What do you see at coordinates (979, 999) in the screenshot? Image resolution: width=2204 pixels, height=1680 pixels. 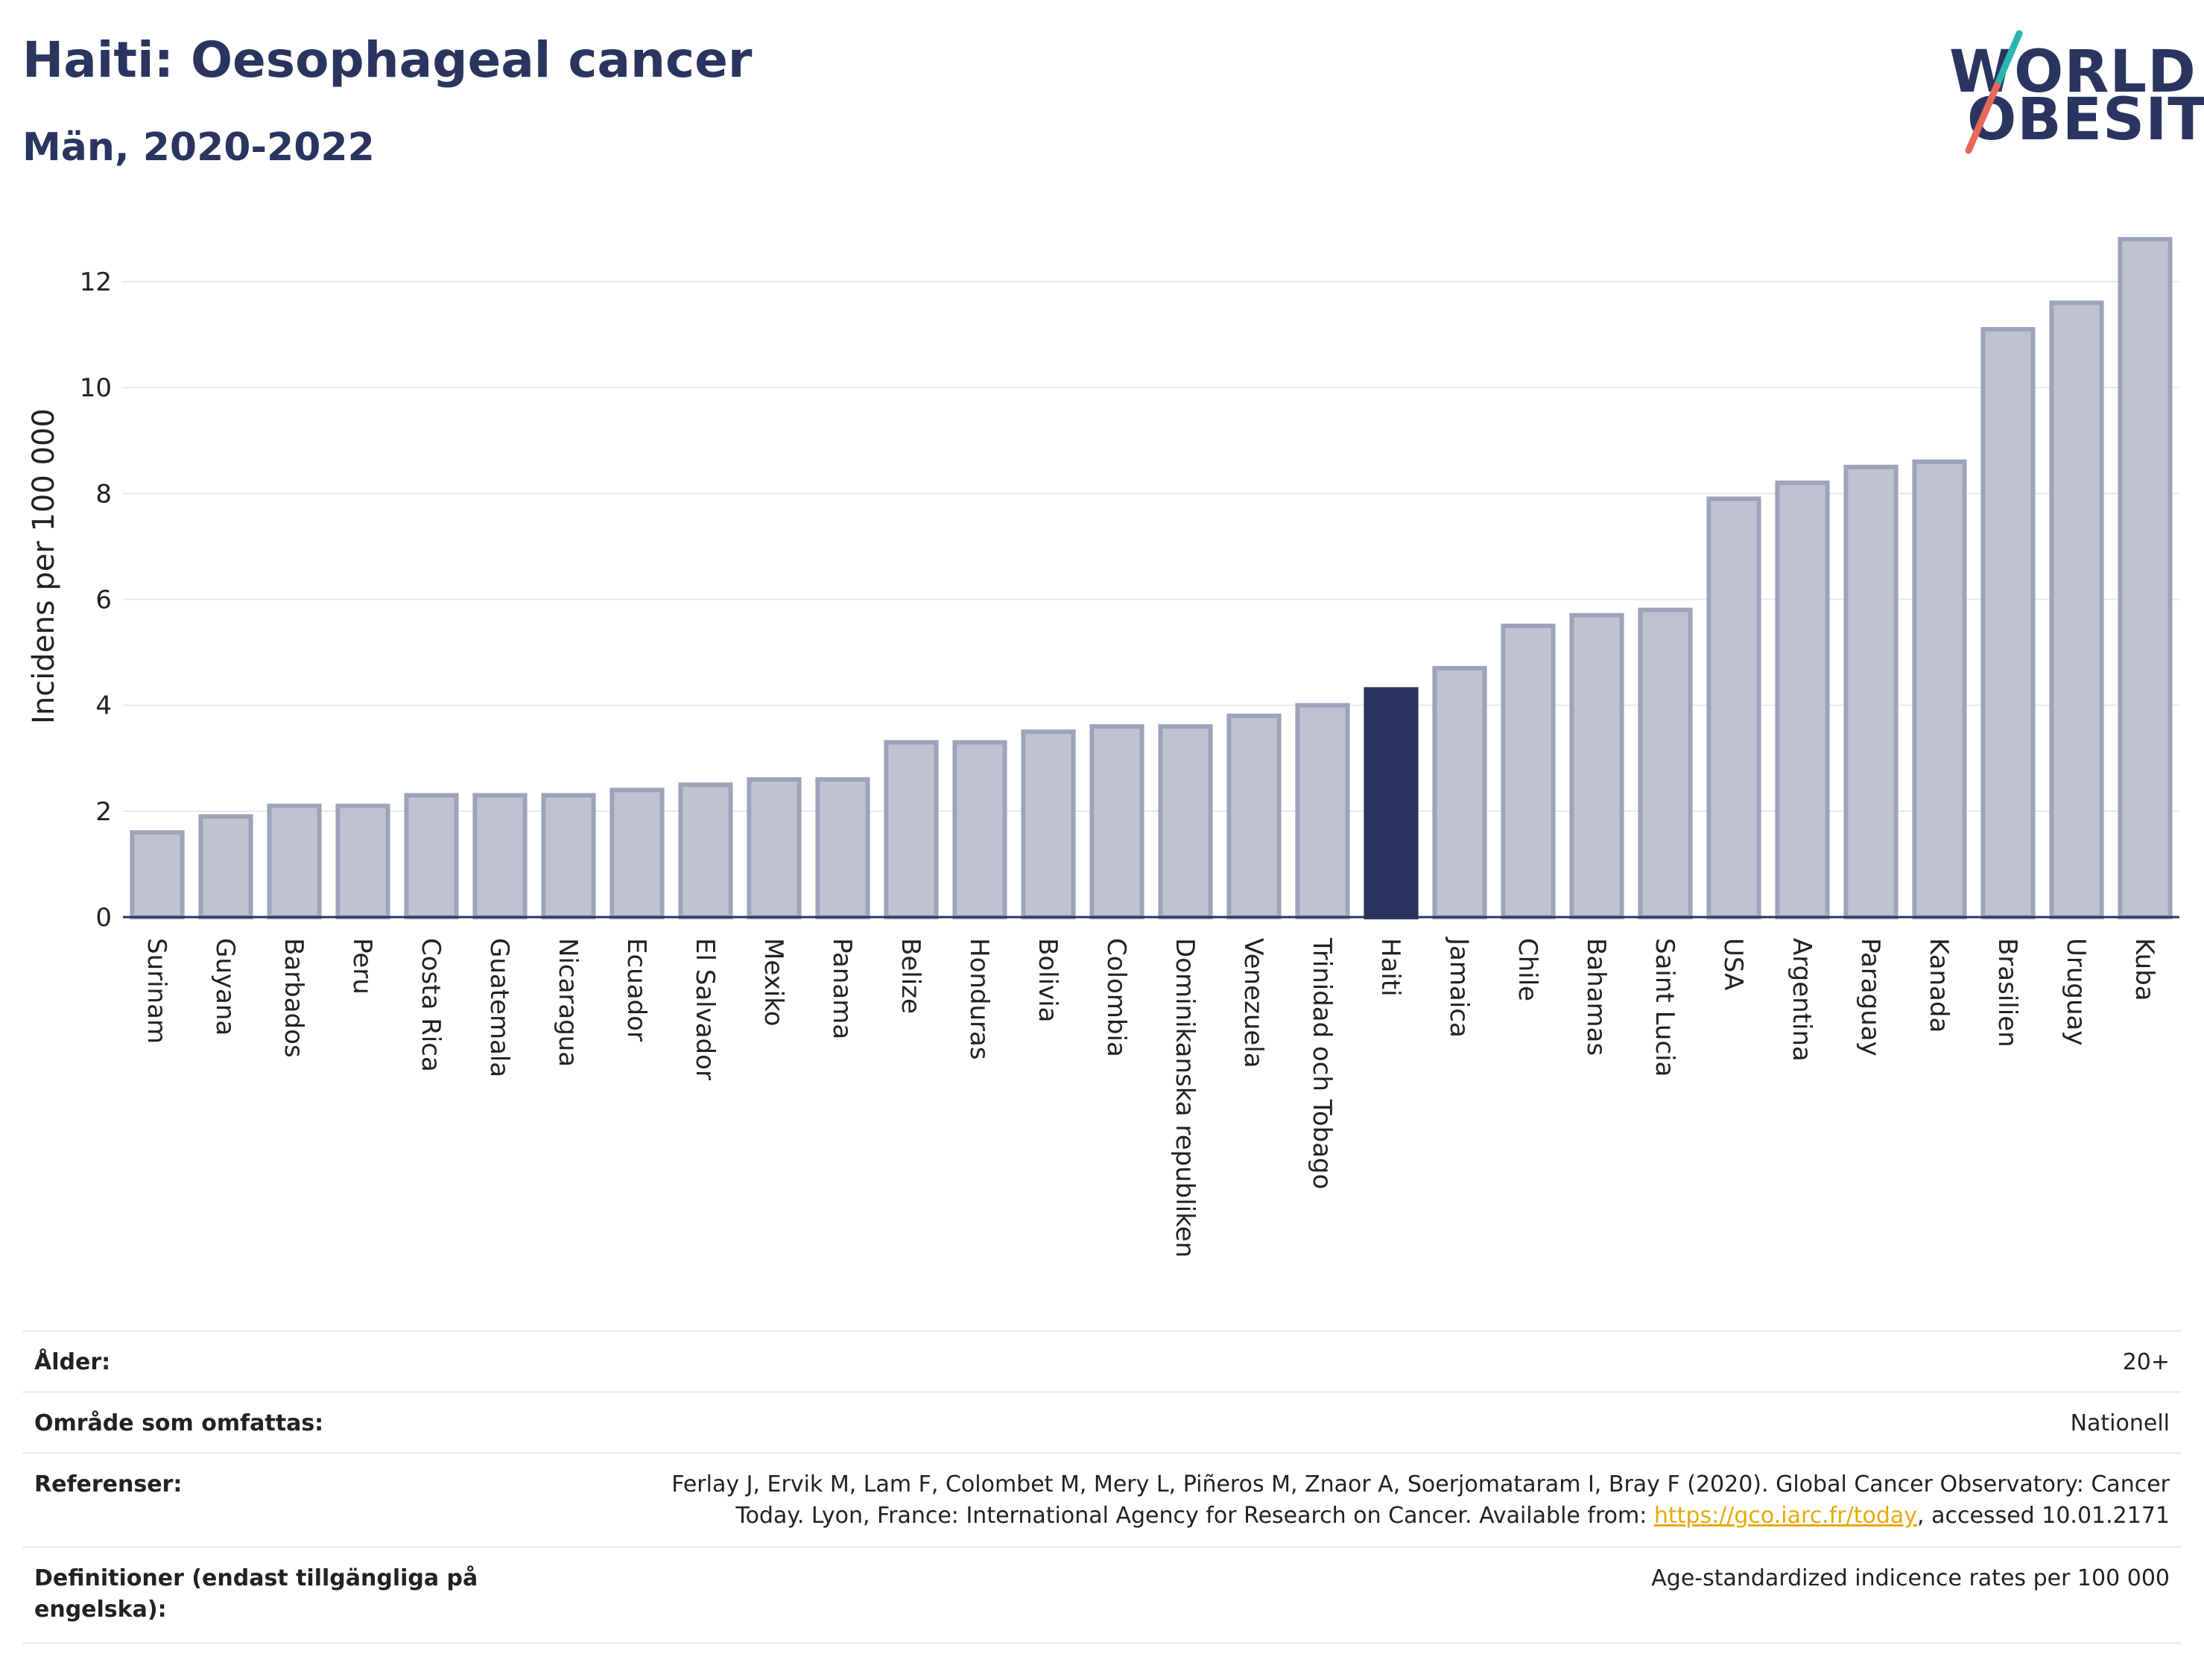 I see `x-tick-label: Honduras` at bounding box center [979, 999].